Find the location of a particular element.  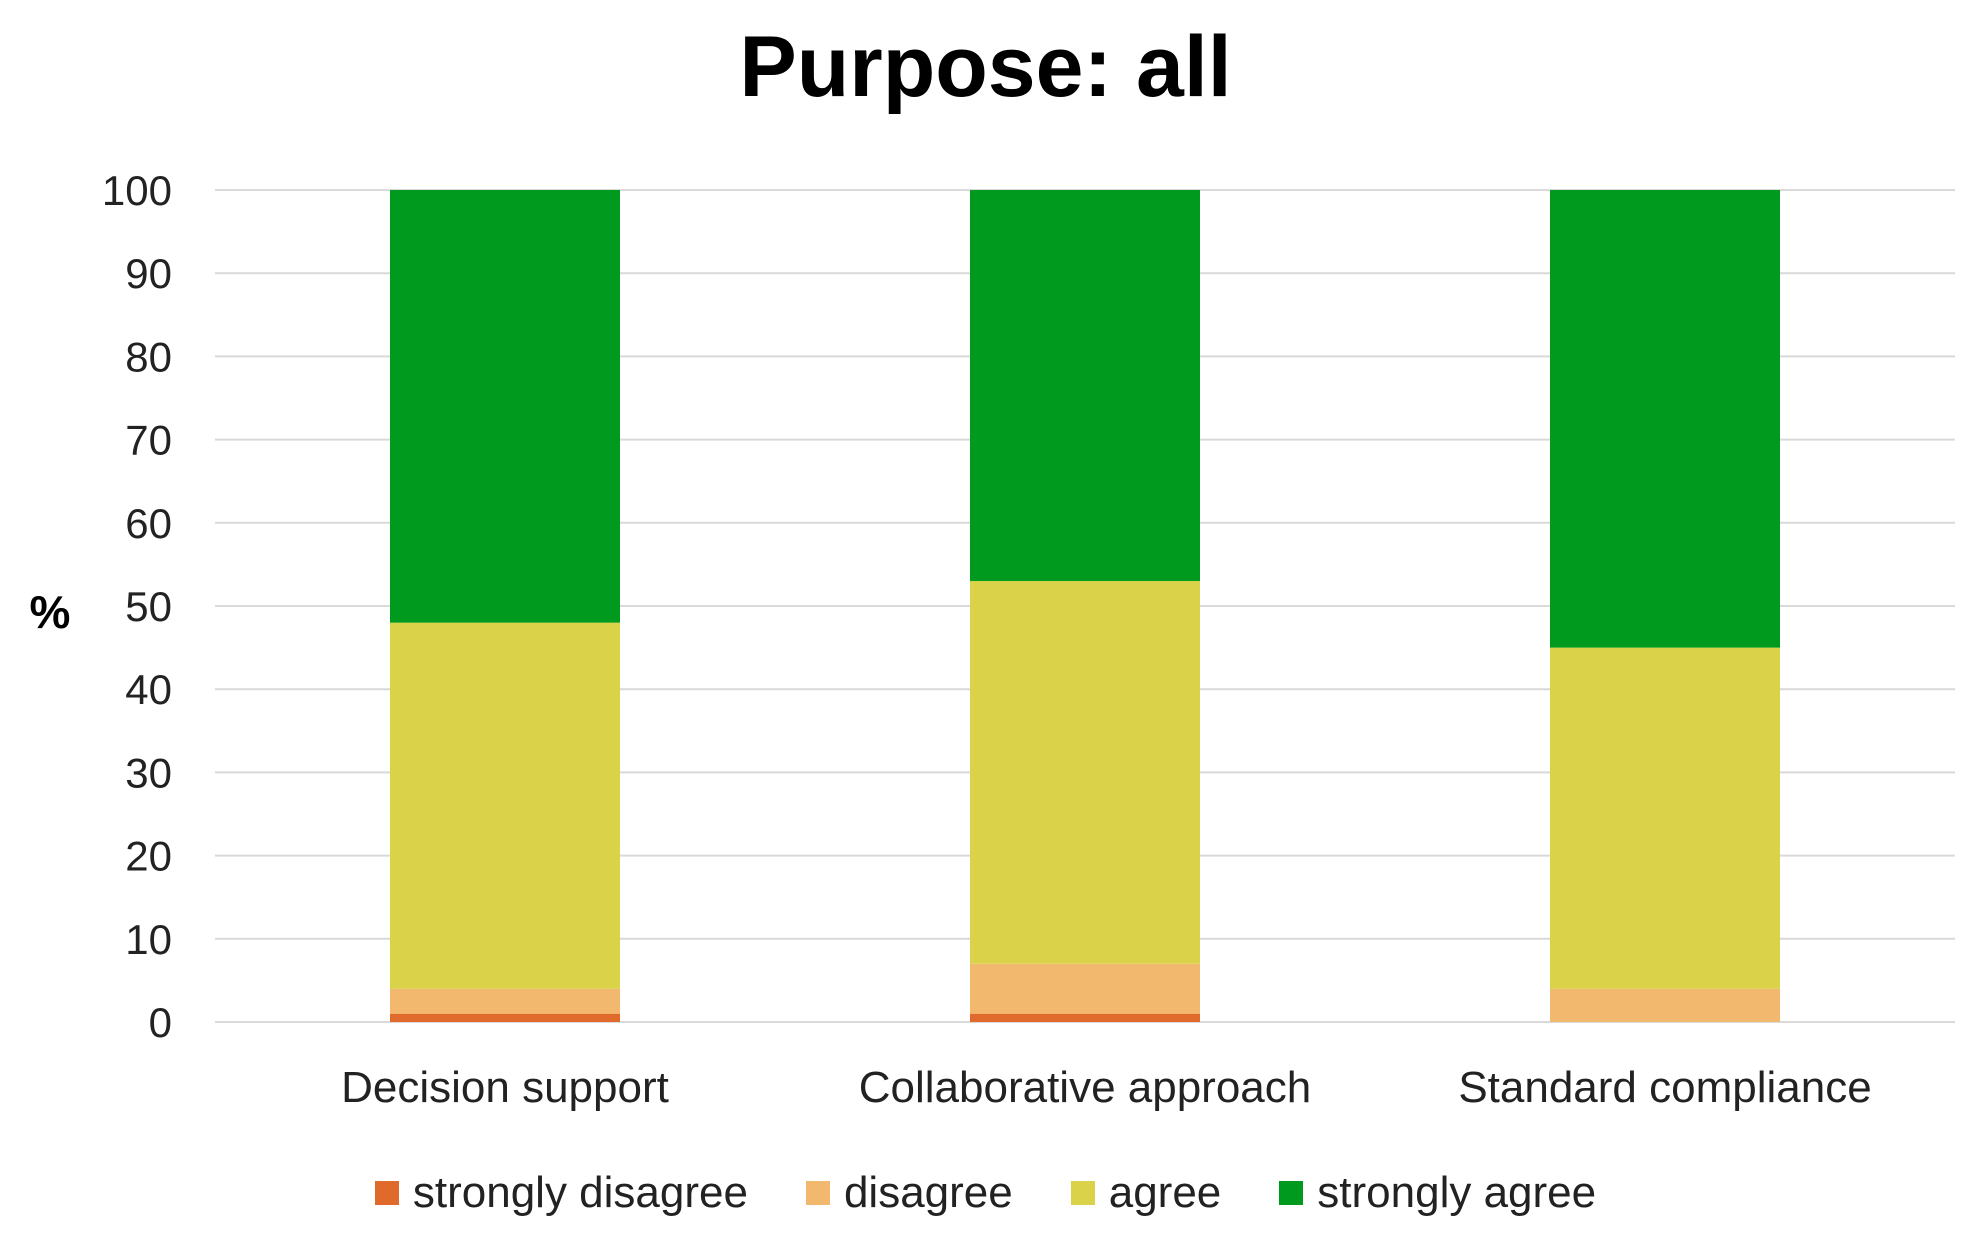

x-tick-label: Decision support is located at coordinates (505, 1087).